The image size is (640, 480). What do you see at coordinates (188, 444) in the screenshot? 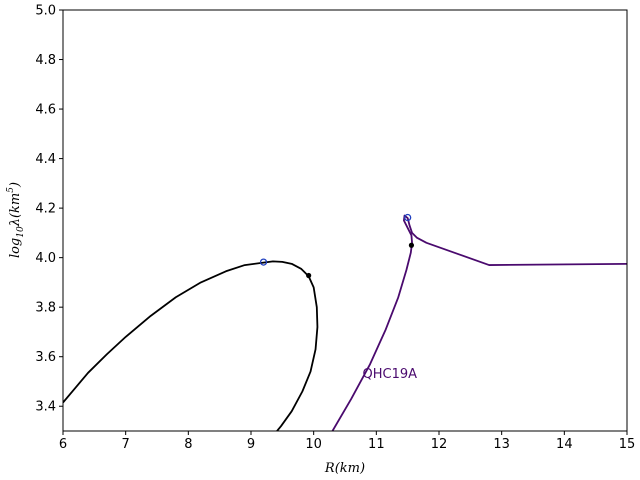
I see `x-tick-label: 8` at bounding box center [188, 444].